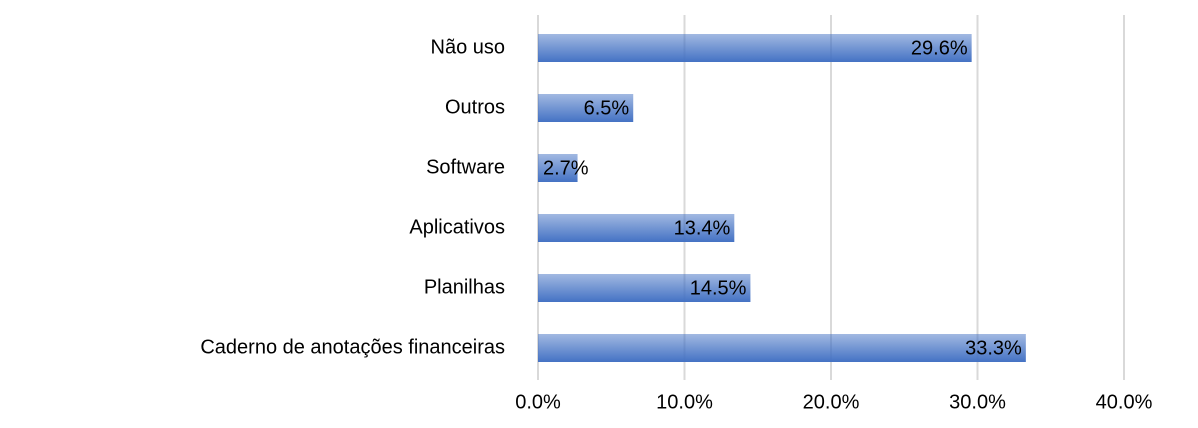 This screenshot has height=428, width=1198. What do you see at coordinates (538, 402) in the screenshot?
I see `x-tick-label: 0.0%` at bounding box center [538, 402].